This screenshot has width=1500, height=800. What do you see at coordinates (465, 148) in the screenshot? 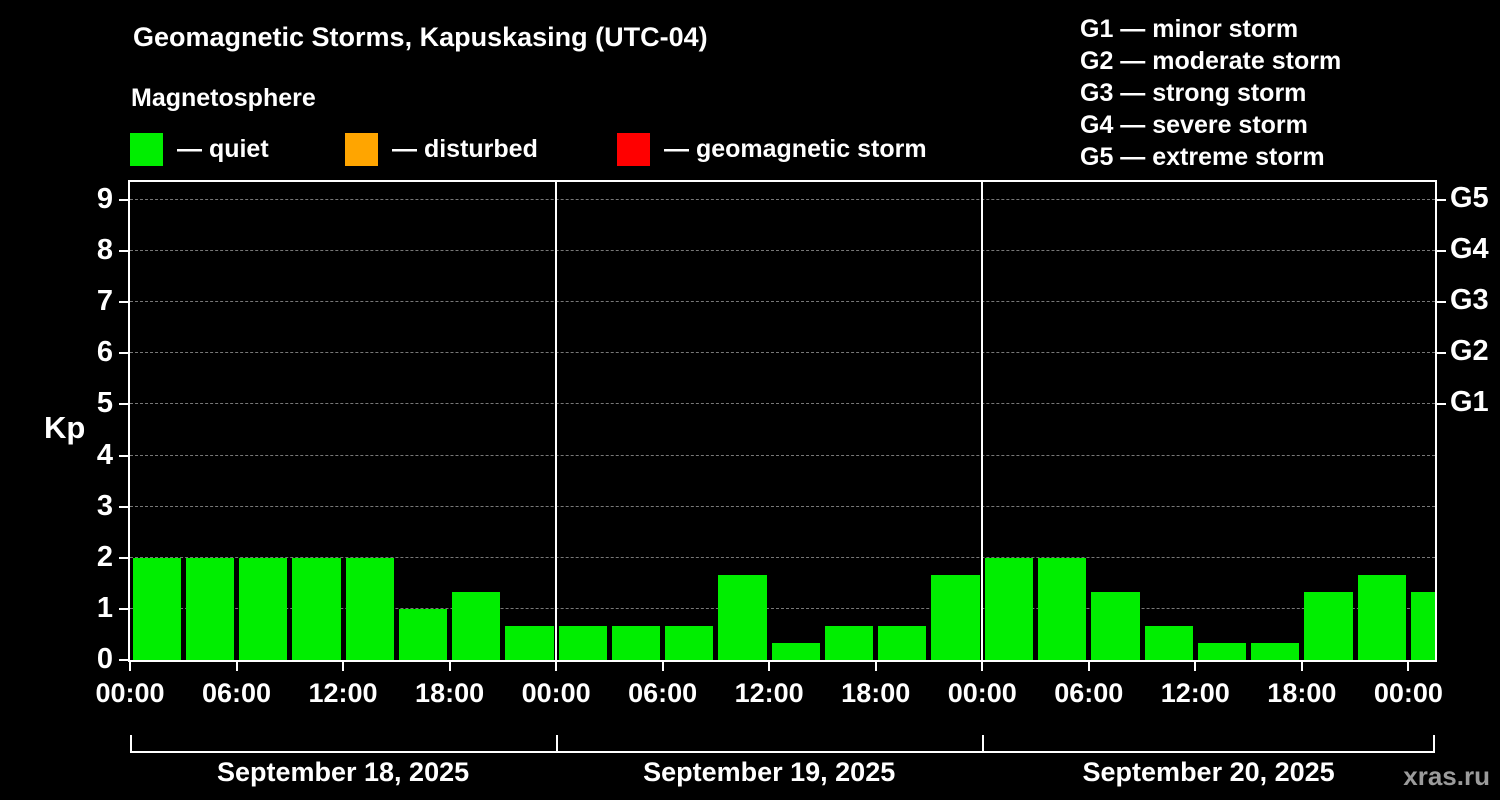
I see `legend-label: — disturbed` at bounding box center [465, 148].